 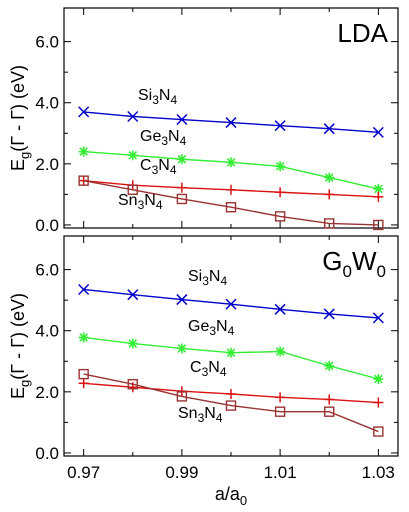 I want to click on x-tick-label: 0.97, so click(x=83, y=472).